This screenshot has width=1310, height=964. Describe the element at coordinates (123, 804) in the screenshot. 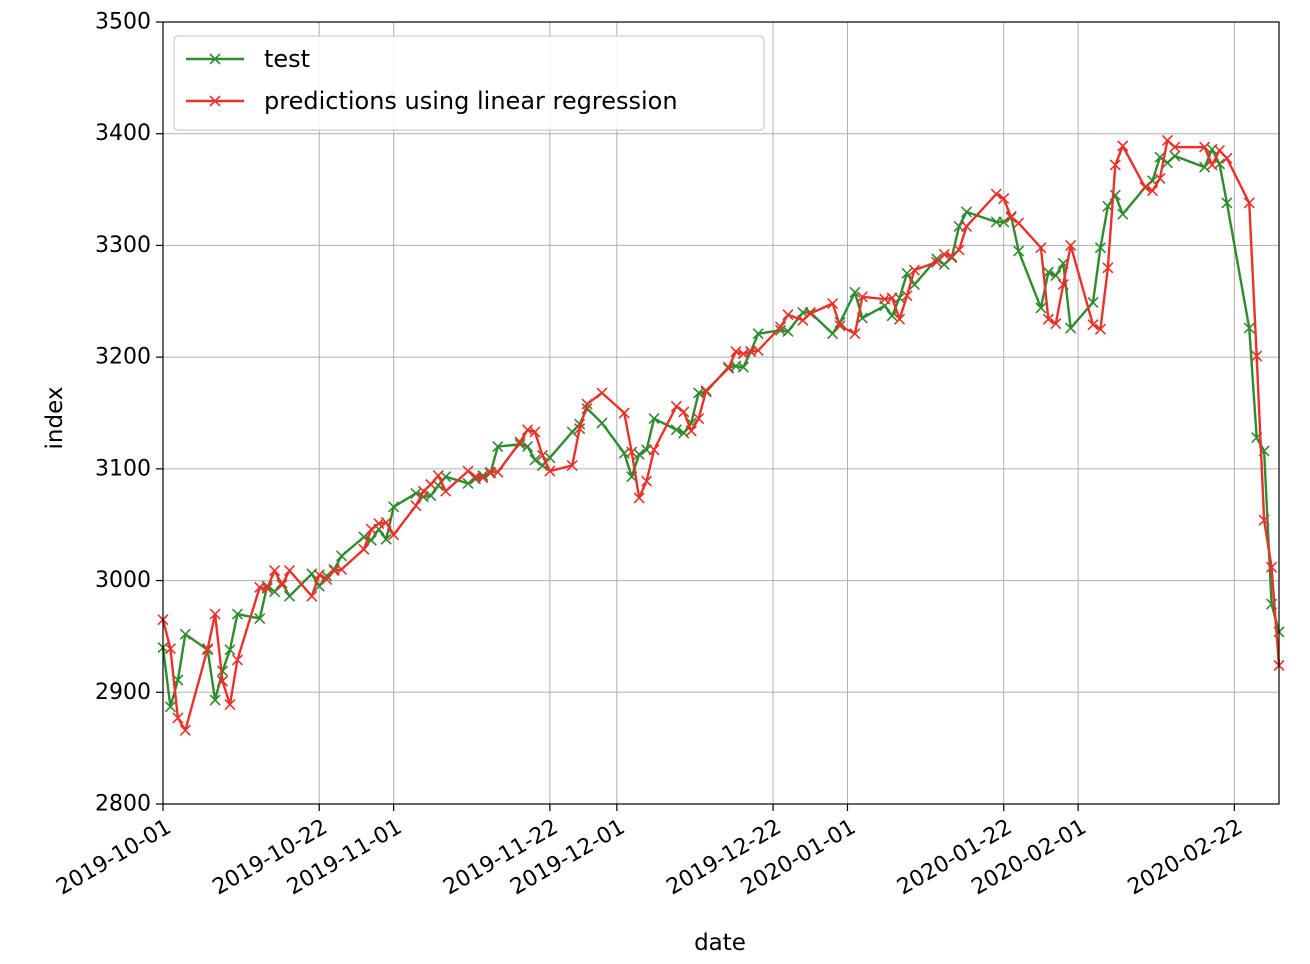

I see `y-tick-label: 2800` at that location.